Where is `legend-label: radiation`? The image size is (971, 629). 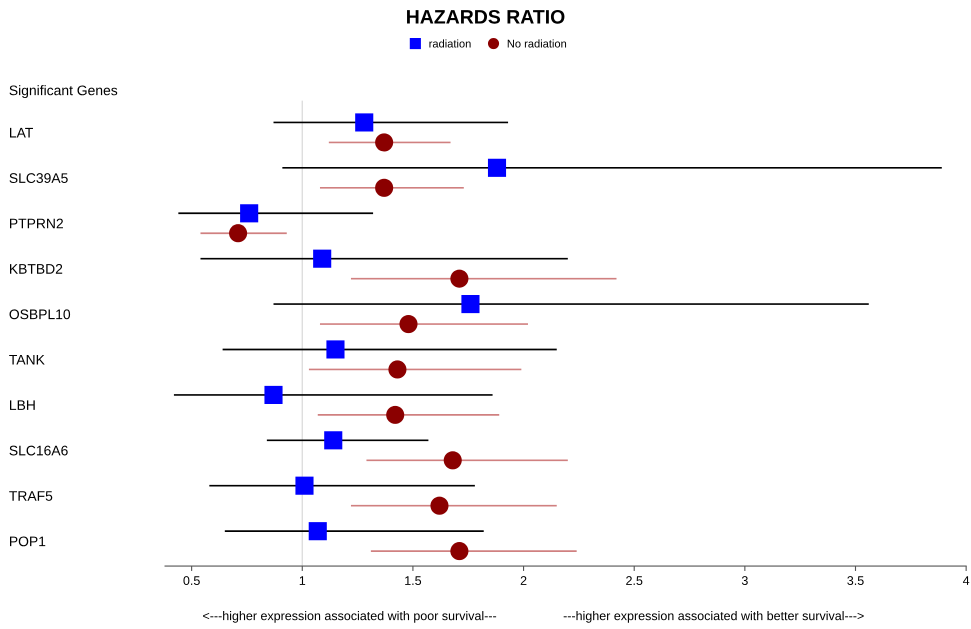
legend-label: radiation is located at coordinates (450, 43).